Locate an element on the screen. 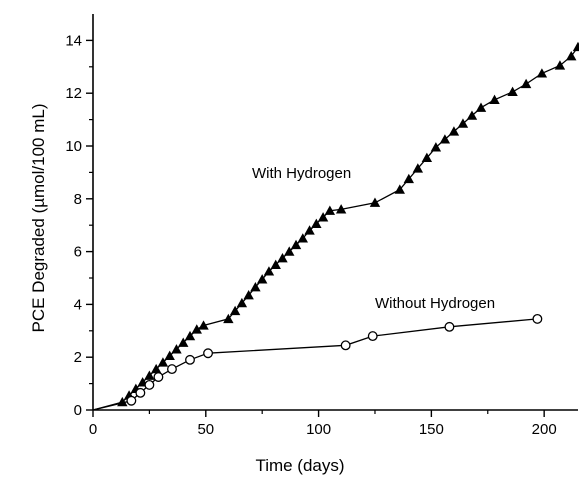 The image size is (579, 481). x-tick-label: 50 is located at coordinates (205, 429).